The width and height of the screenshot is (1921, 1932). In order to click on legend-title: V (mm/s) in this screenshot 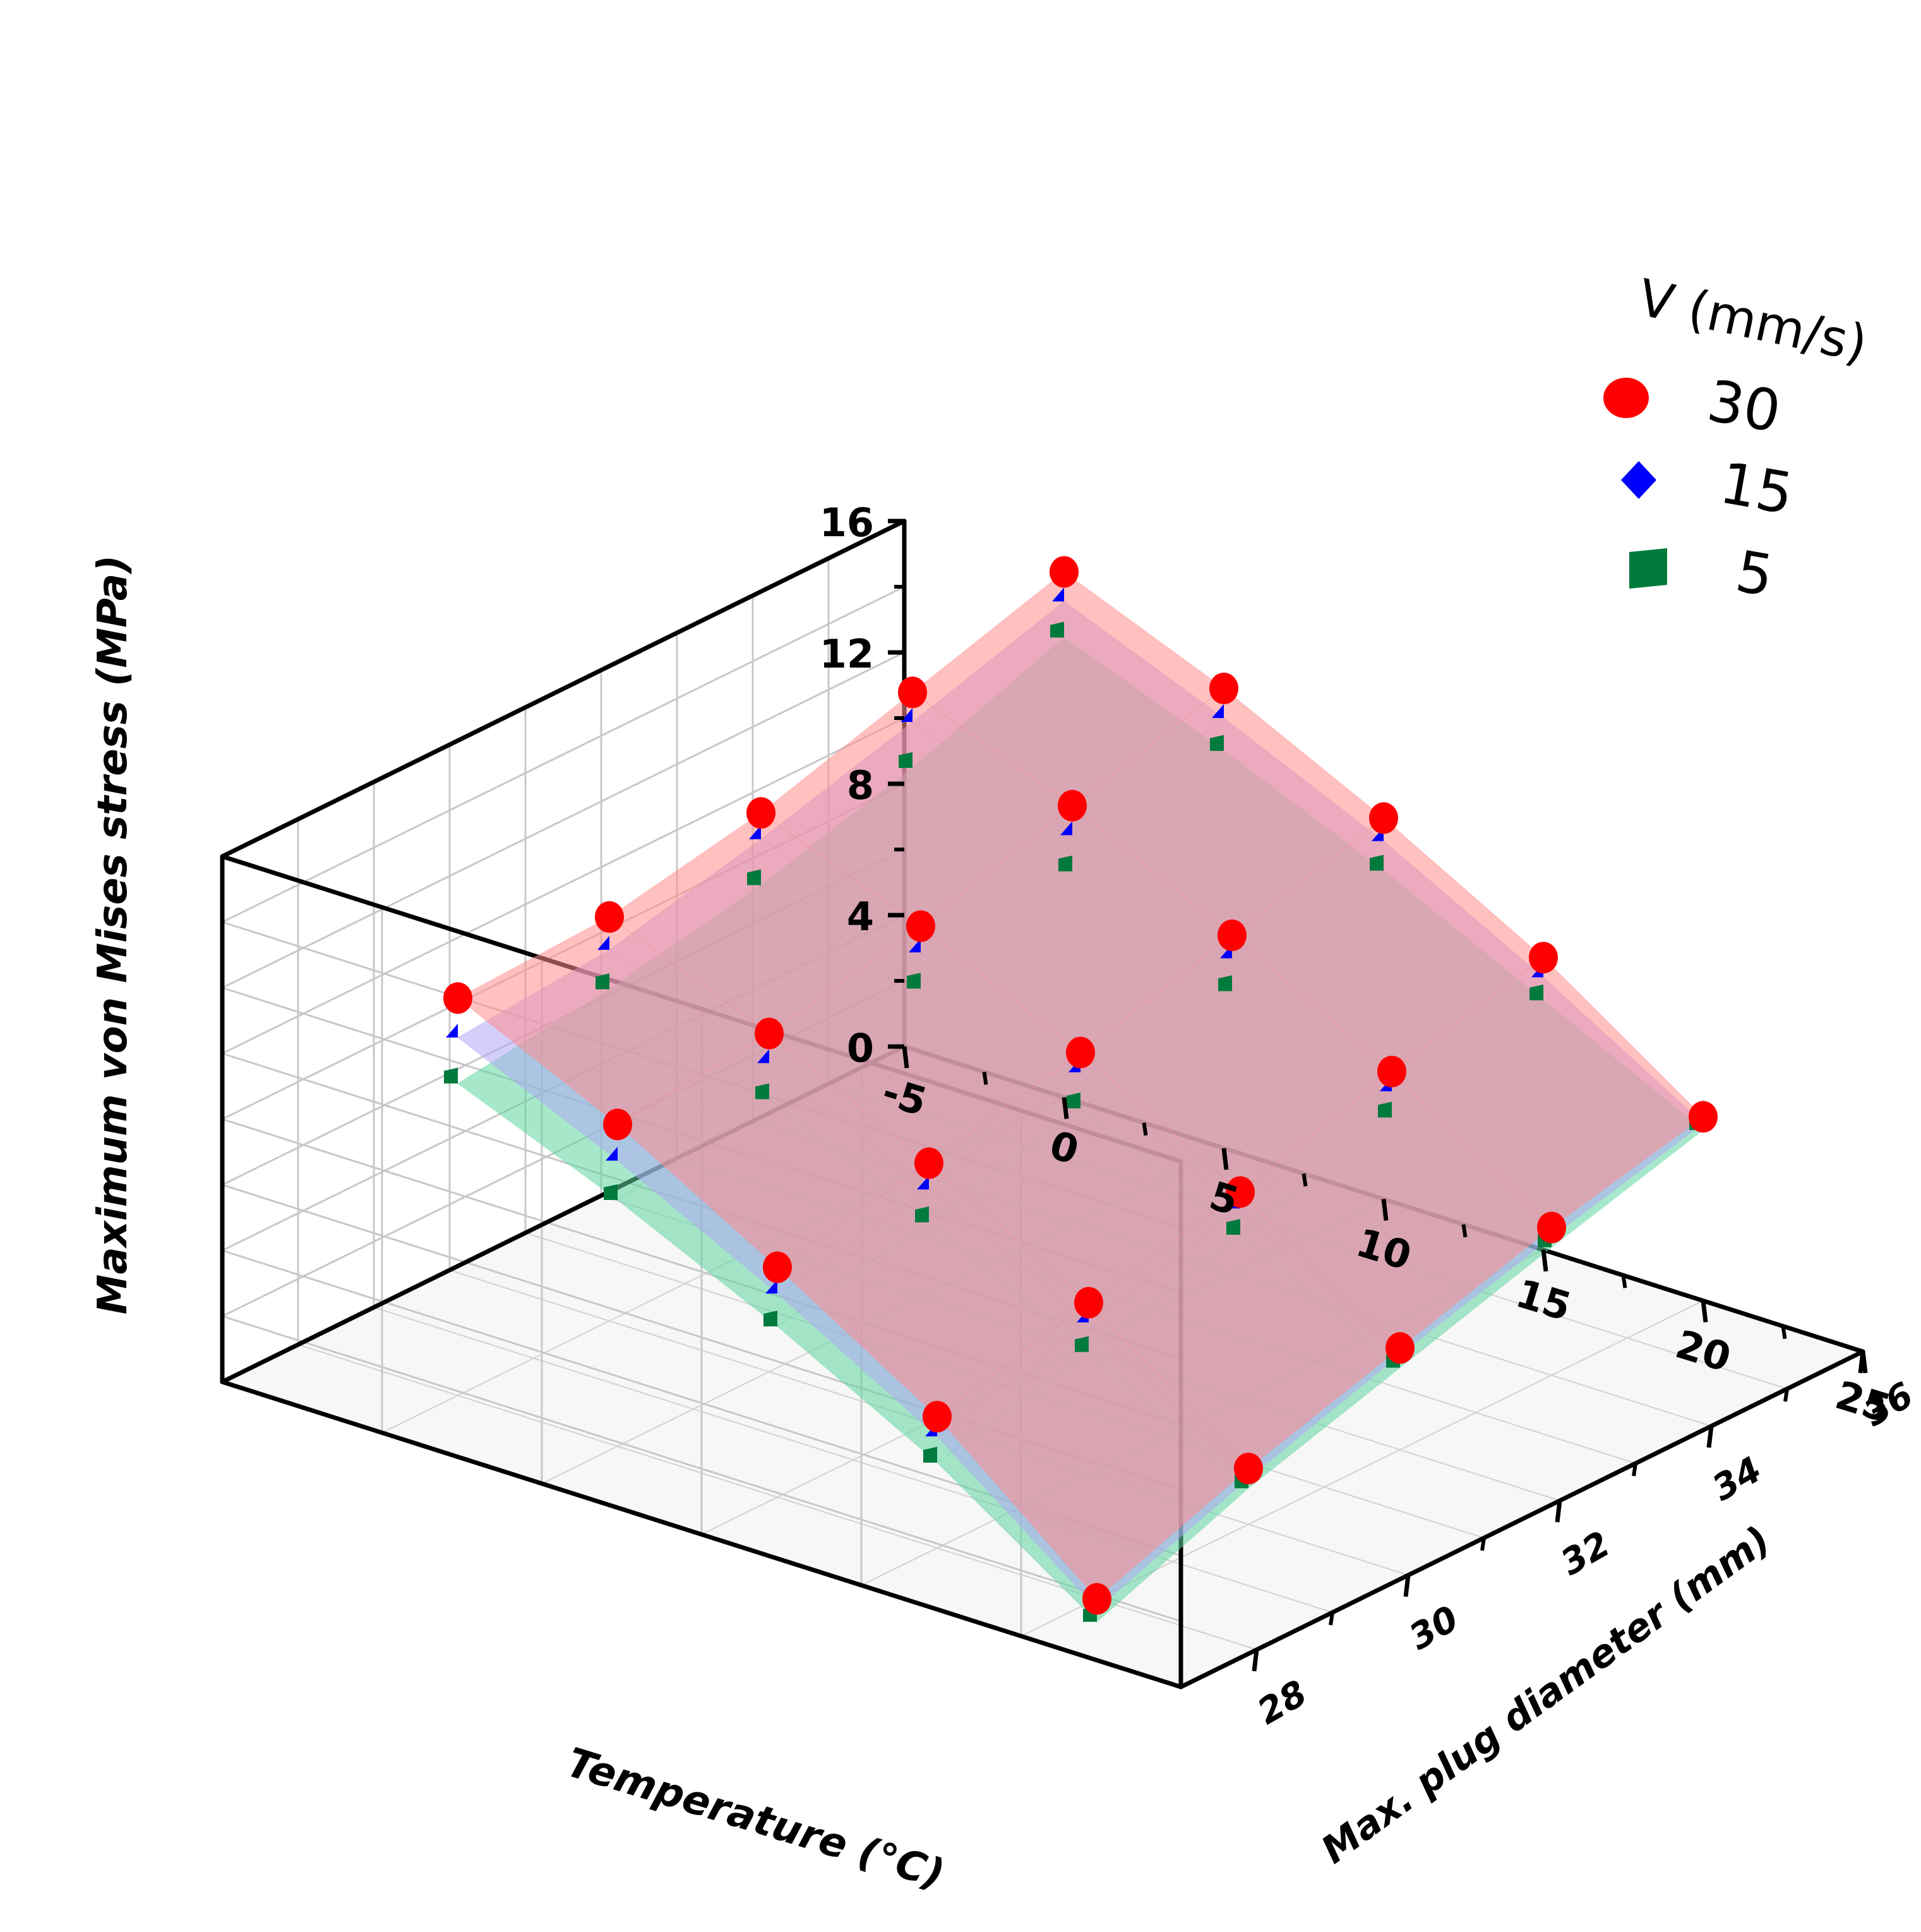, I will do `click(1753, 320)`.